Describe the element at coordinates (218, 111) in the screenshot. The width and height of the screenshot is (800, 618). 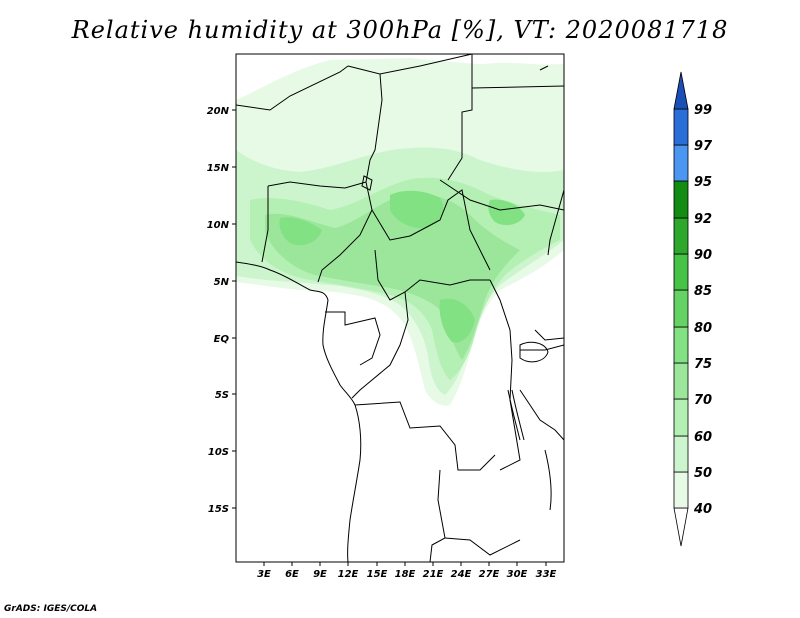
I see `lat-label-20n: 20N` at that location.